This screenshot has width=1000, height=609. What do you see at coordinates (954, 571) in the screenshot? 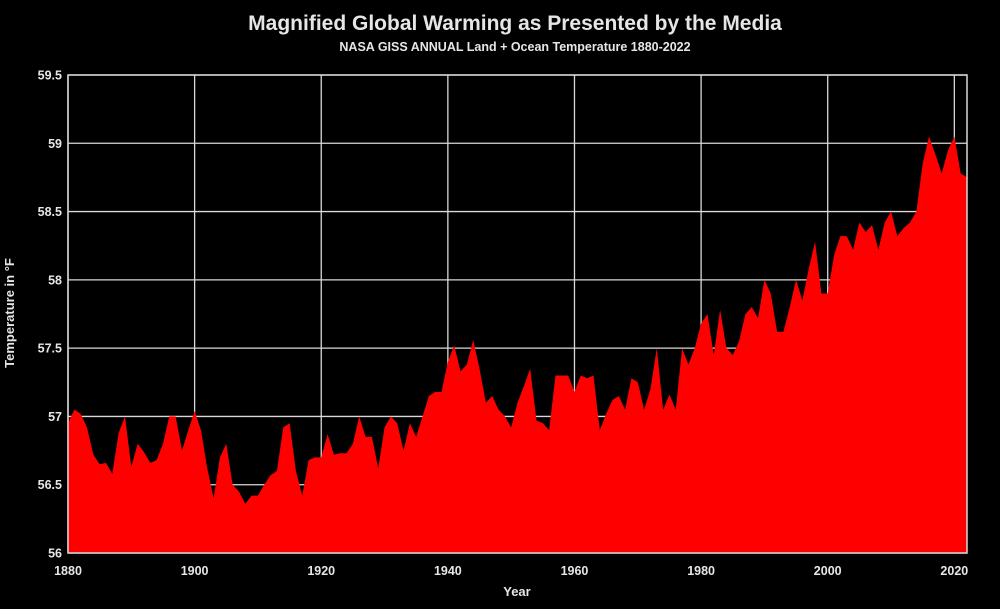
I see `x-tick-label-7: 2020` at bounding box center [954, 571].